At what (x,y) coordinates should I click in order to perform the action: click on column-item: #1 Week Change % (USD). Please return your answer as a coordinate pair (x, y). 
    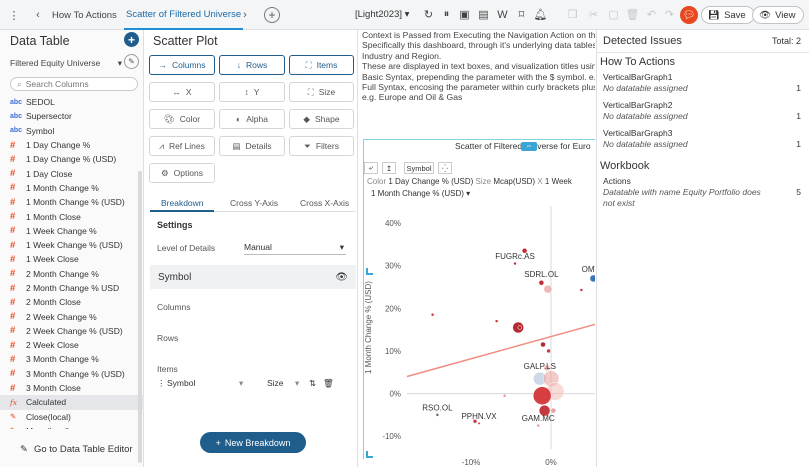
    Looking at the image, I should click on (72, 245).